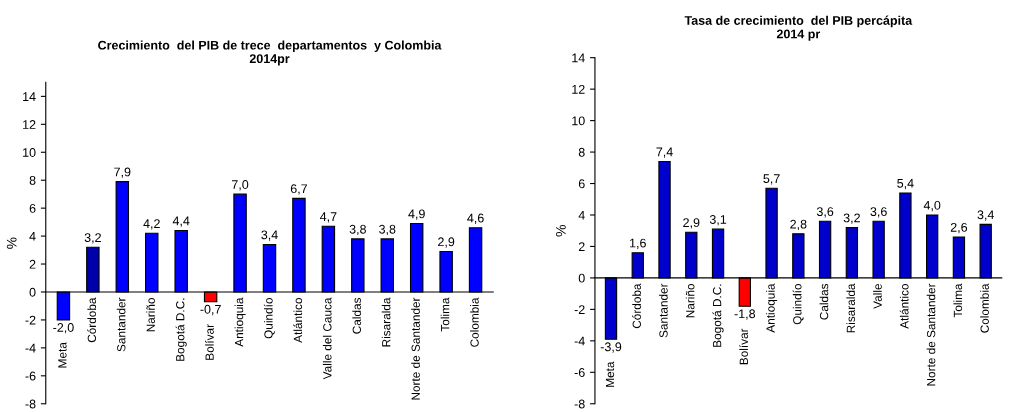 The image size is (1017, 412). I want to click on data-label: 4,7, so click(328, 217).